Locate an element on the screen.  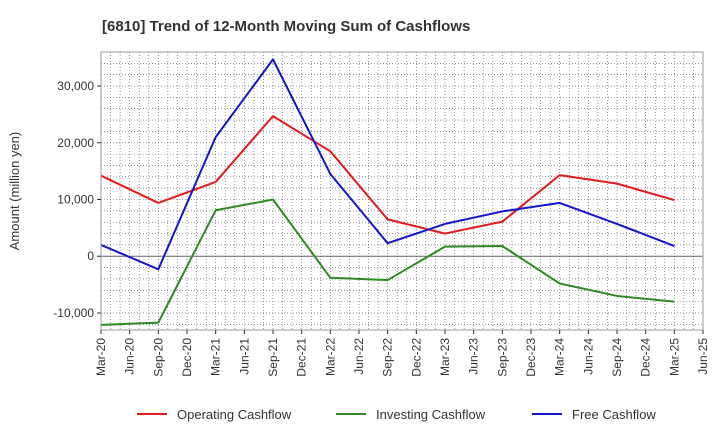
y-axis-ticks: -10,000 0 10,000 20,000 30,000 is located at coordinates (77, 199).